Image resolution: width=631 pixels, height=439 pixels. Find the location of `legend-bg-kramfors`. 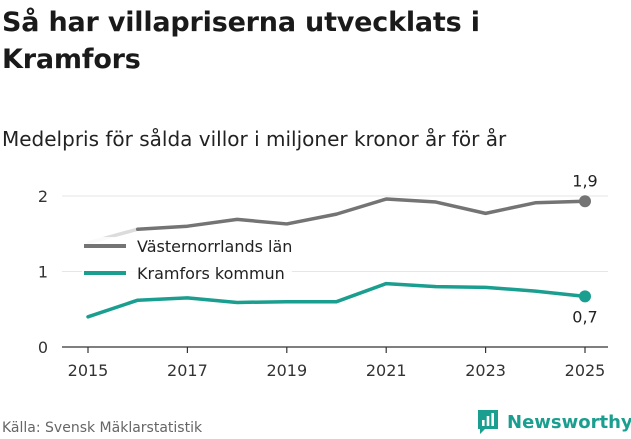

legend-bg-kramfors is located at coordinates (187, 275).